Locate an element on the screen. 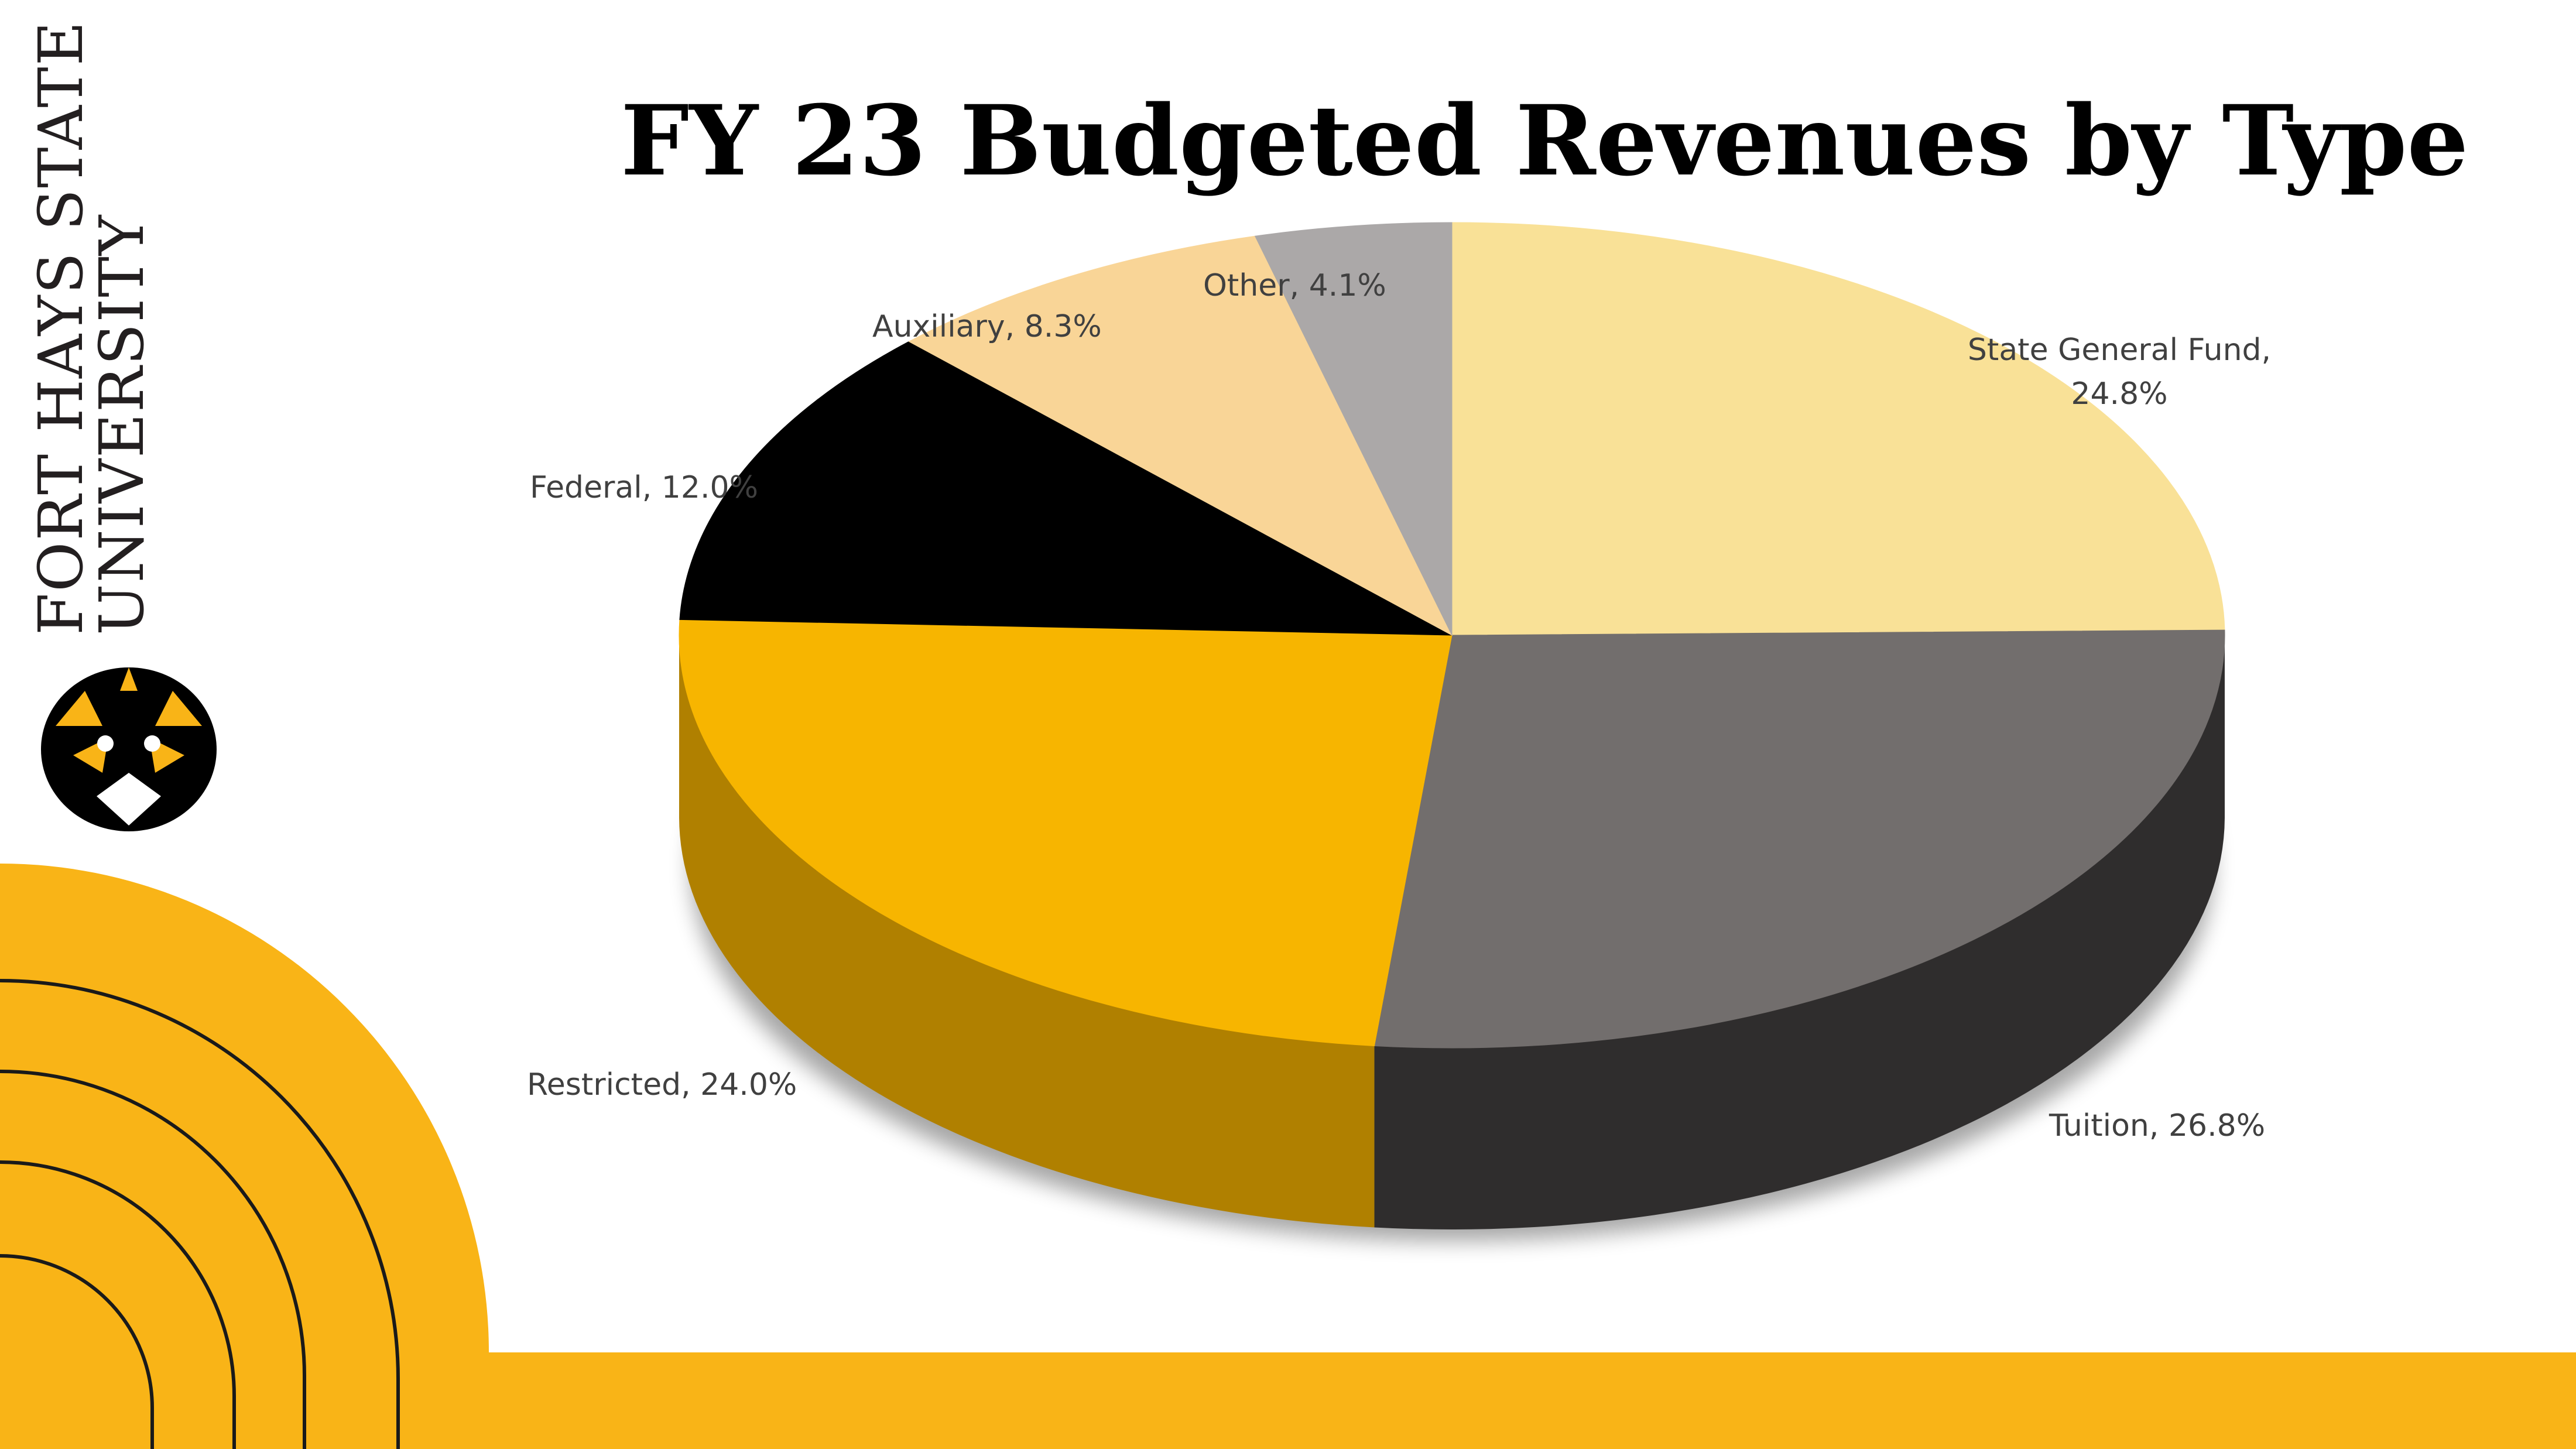 The width and height of the screenshot is (2576, 1449). slice-label-state-general-fund-value: 24.8% is located at coordinates (2119, 394).